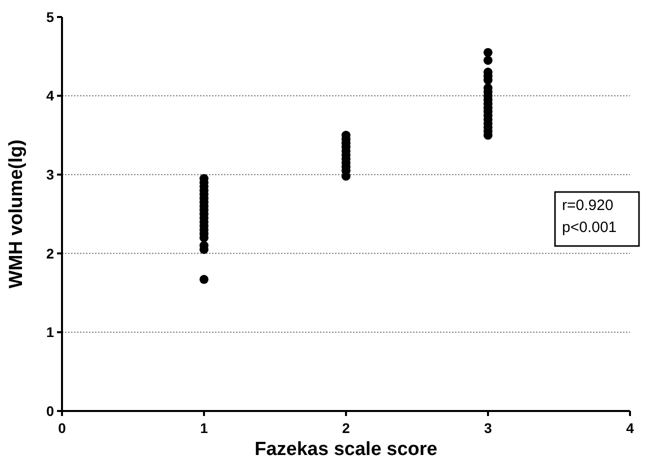 This screenshot has width=651, height=467. I want to click on y-tick-label: 0, so click(50, 410).